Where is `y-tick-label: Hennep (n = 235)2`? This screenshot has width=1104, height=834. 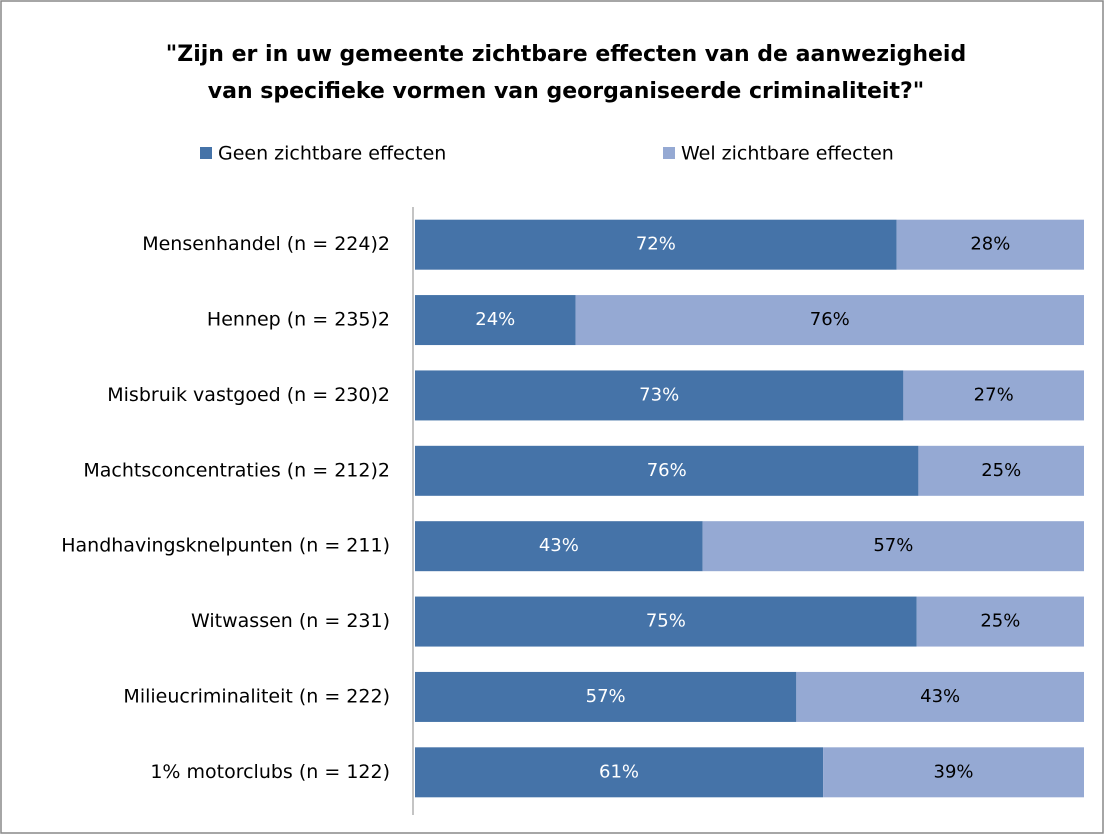 y-tick-label: Hennep (n = 235)2 is located at coordinates (298, 320).